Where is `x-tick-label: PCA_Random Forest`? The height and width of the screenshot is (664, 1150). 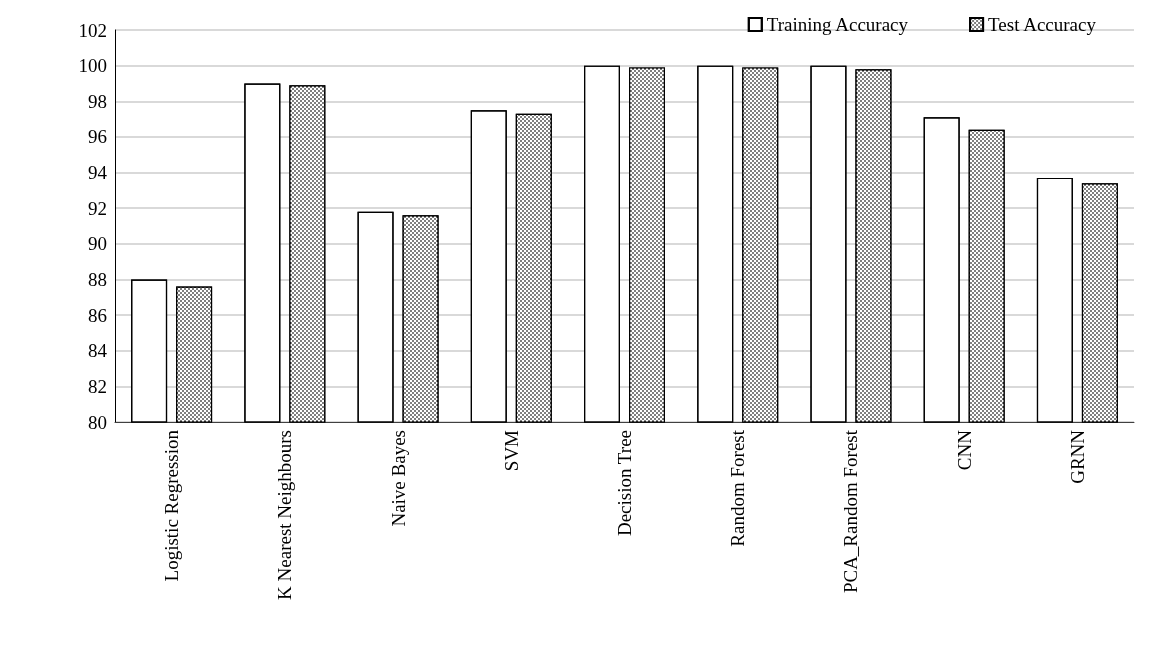
x-tick-label: PCA_Random Forest is located at coordinates (851, 511).